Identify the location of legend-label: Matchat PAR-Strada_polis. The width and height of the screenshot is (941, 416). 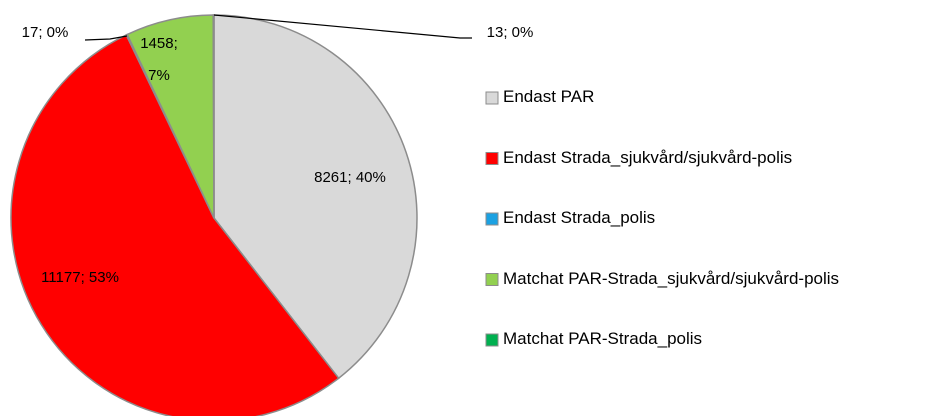
(603, 338).